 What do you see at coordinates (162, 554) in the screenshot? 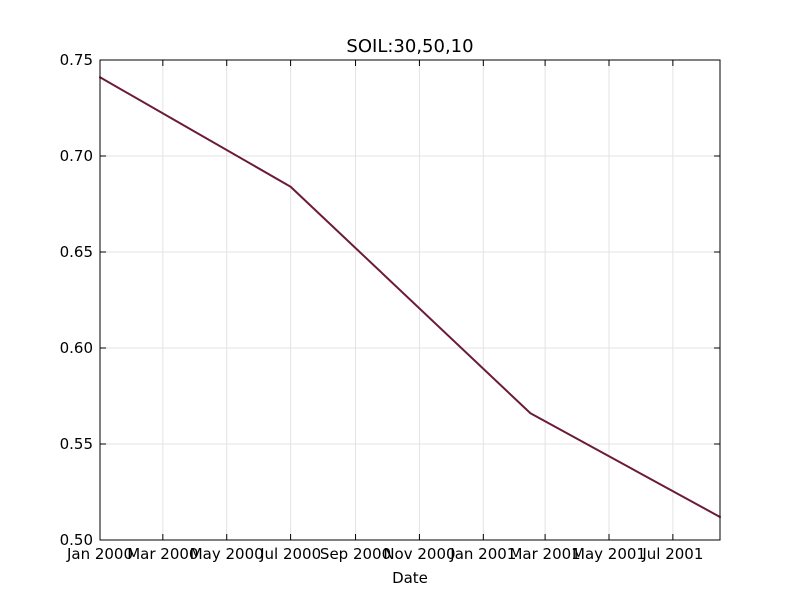
I see `x-tick-label: Mar 2000` at bounding box center [162, 554].